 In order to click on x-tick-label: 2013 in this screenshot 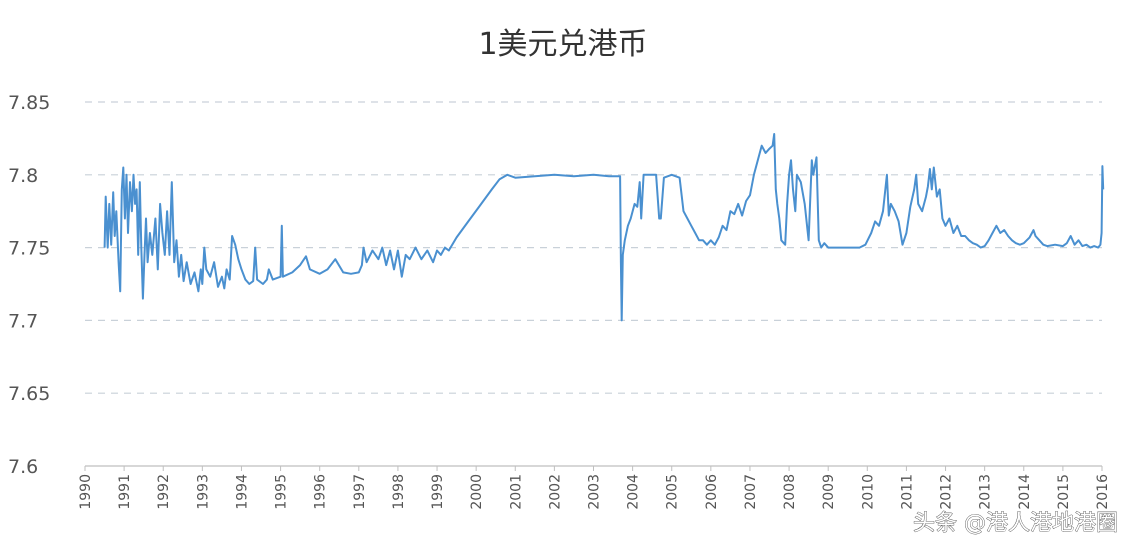, I will do `click(986, 492)`.